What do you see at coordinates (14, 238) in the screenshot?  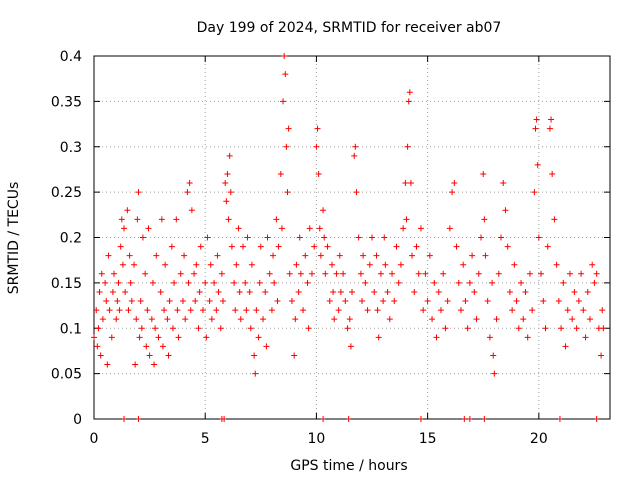 I see `y-axis-title: SRMTID / TECUs` at bounding box center [14, 238].